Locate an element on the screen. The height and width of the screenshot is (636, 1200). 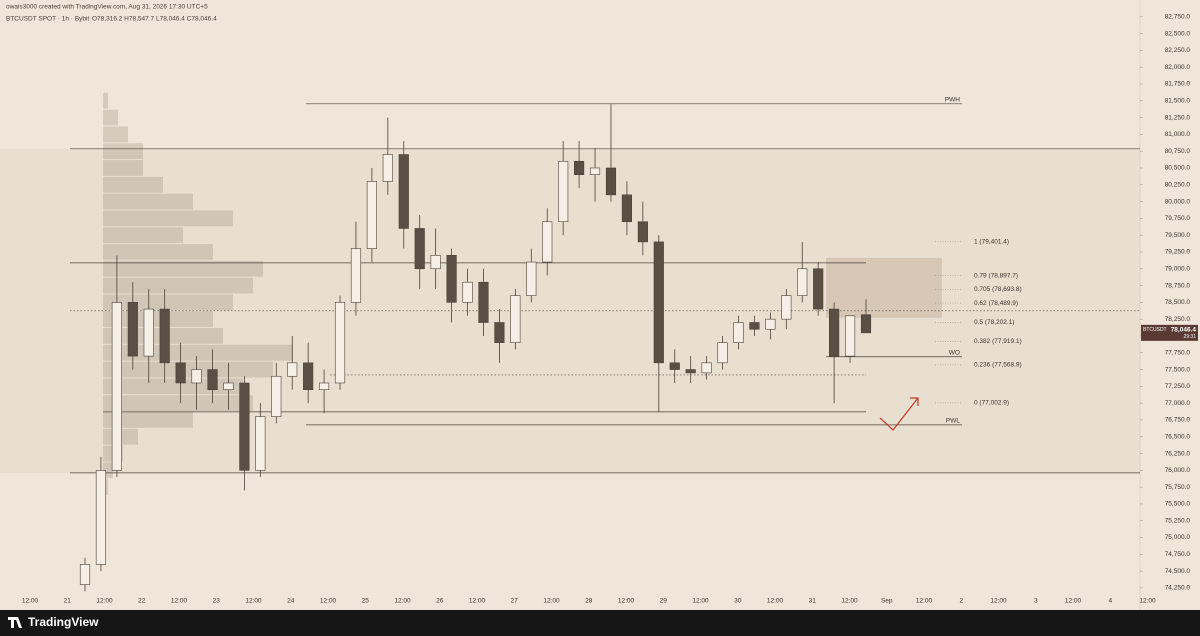
symbol: BTCUSDT SPOT · 1h · Bybit is located at coordinates (47, 19).